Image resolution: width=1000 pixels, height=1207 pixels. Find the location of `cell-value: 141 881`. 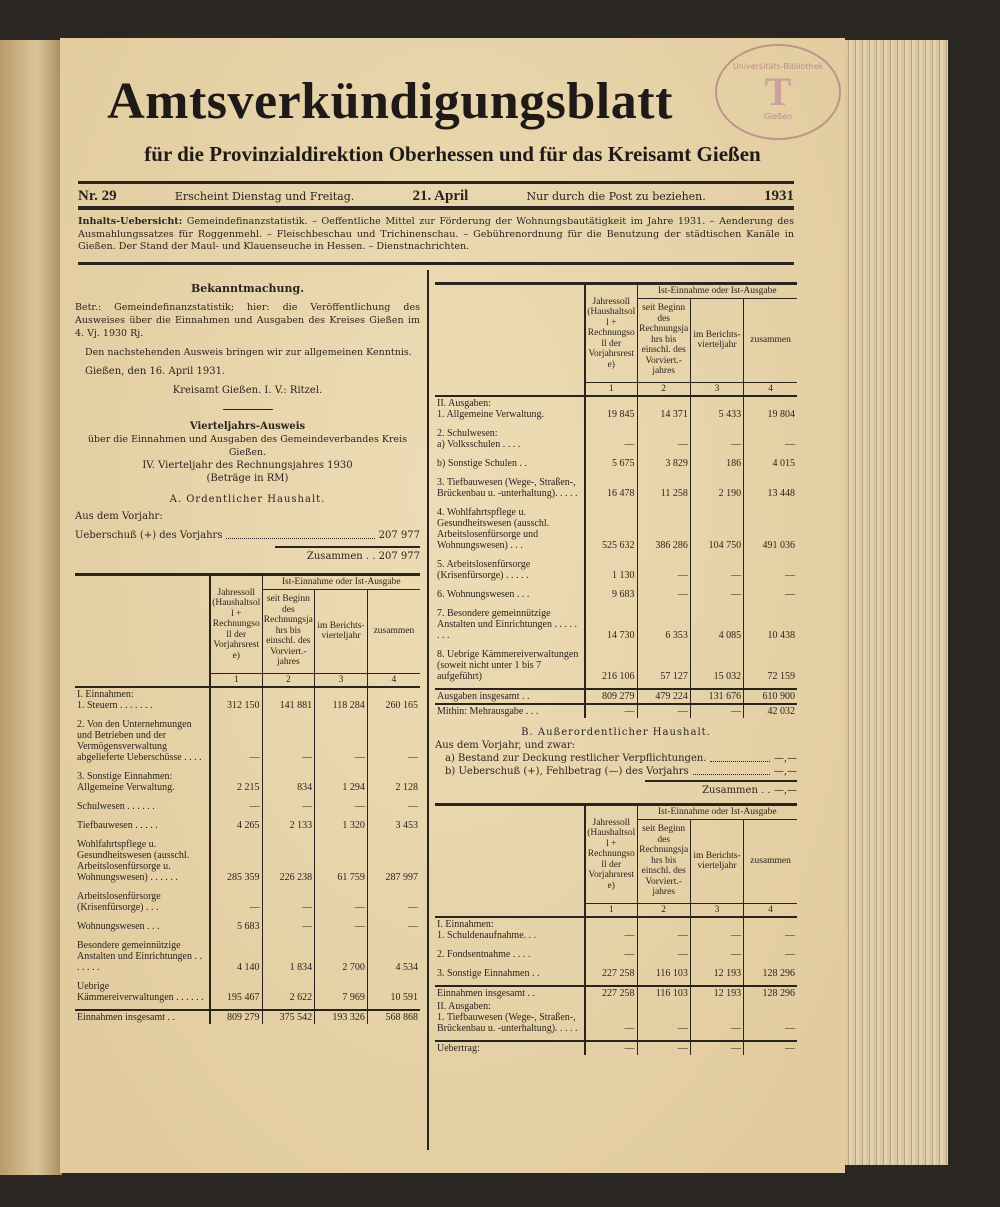

cell-value: 141 881 is located at coordinates (288, 699).